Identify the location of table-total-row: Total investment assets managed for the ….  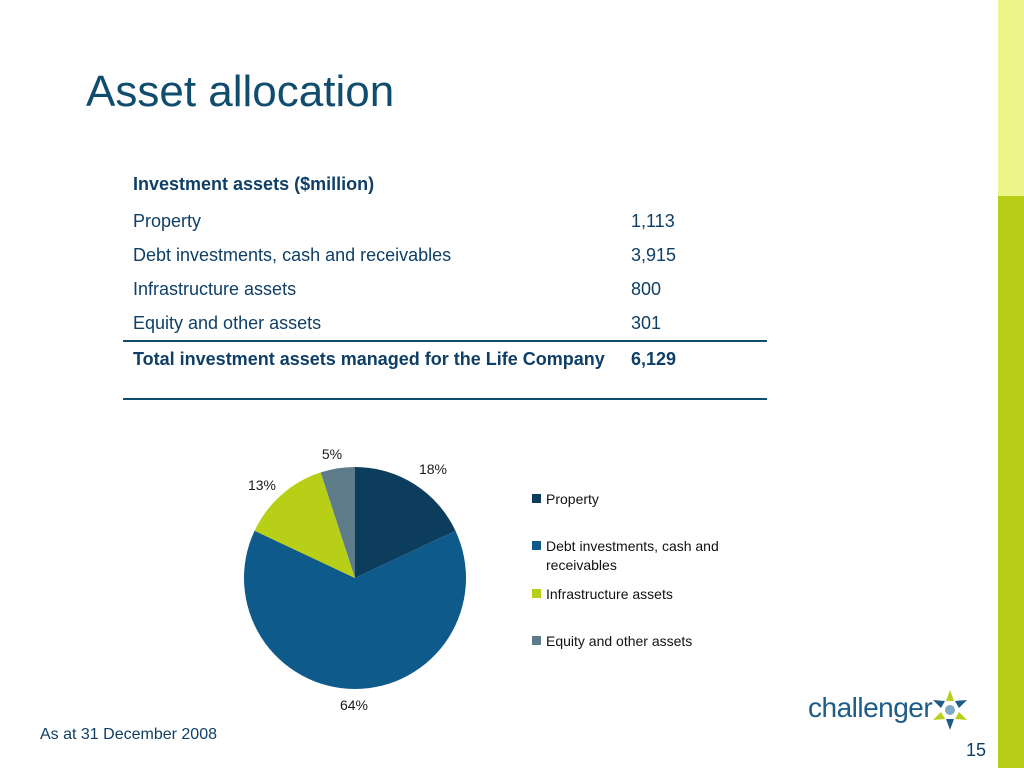
(445, 370).